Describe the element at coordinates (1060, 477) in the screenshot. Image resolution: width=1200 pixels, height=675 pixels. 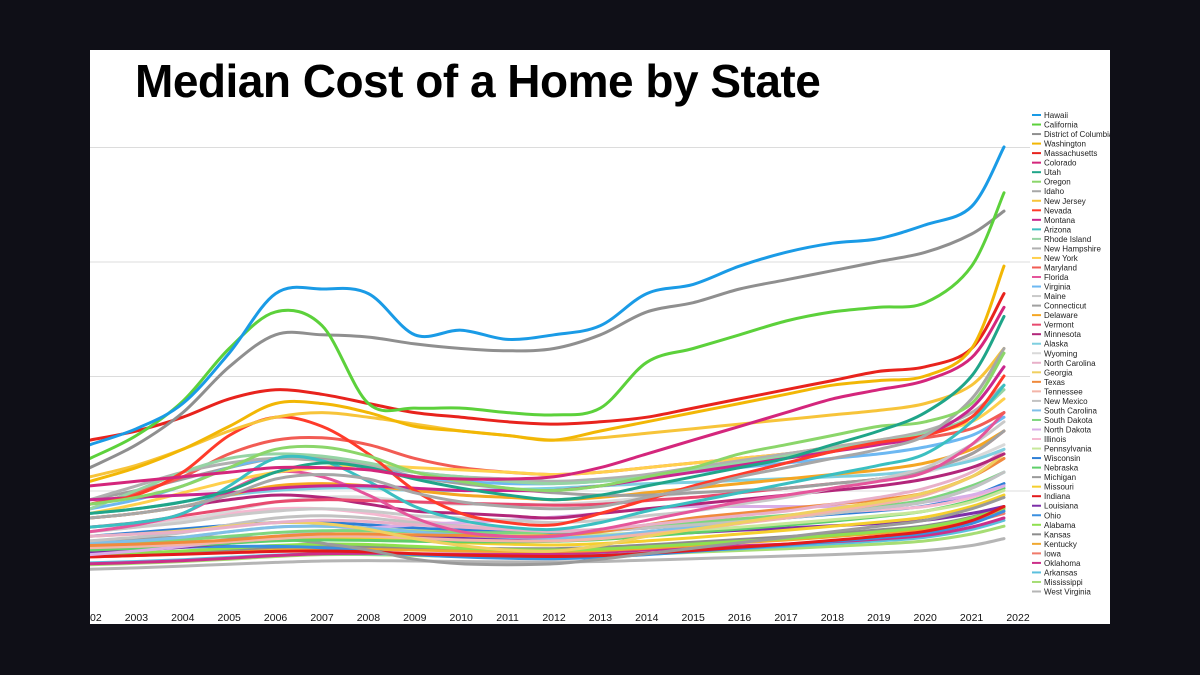
I see `legend-label: Michigan` at that location.